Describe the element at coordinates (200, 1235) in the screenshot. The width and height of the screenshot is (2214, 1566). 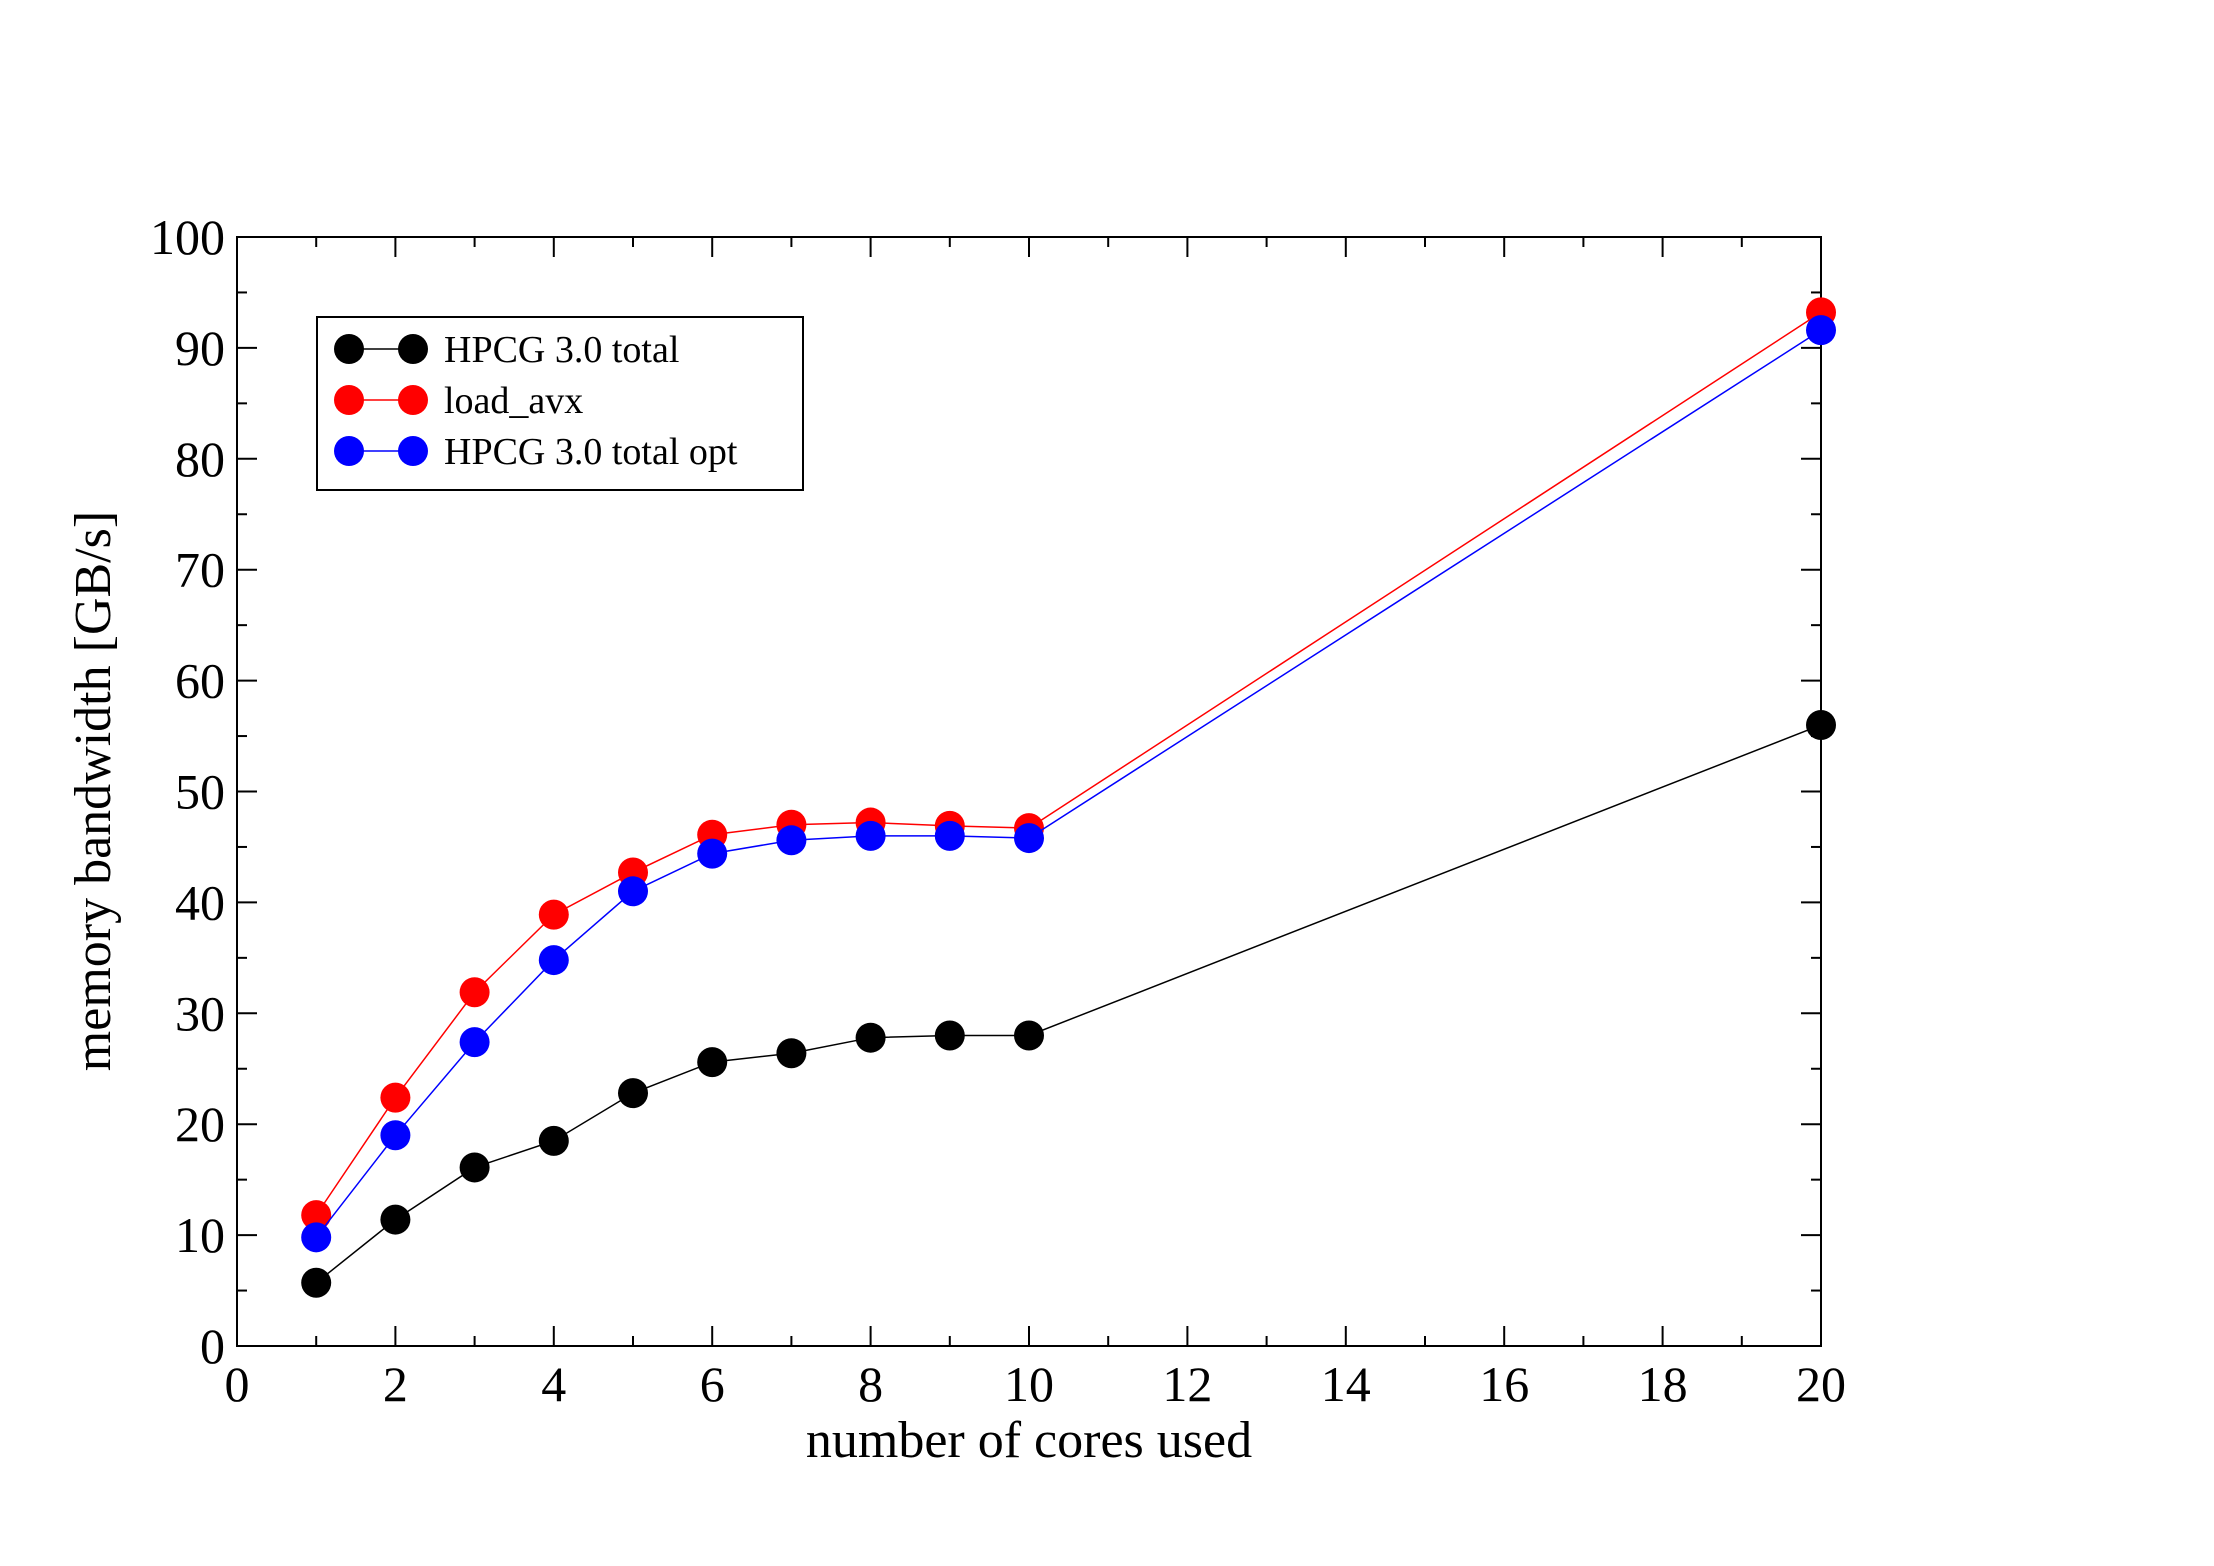
I see `y-tick-label: 10` at that location.